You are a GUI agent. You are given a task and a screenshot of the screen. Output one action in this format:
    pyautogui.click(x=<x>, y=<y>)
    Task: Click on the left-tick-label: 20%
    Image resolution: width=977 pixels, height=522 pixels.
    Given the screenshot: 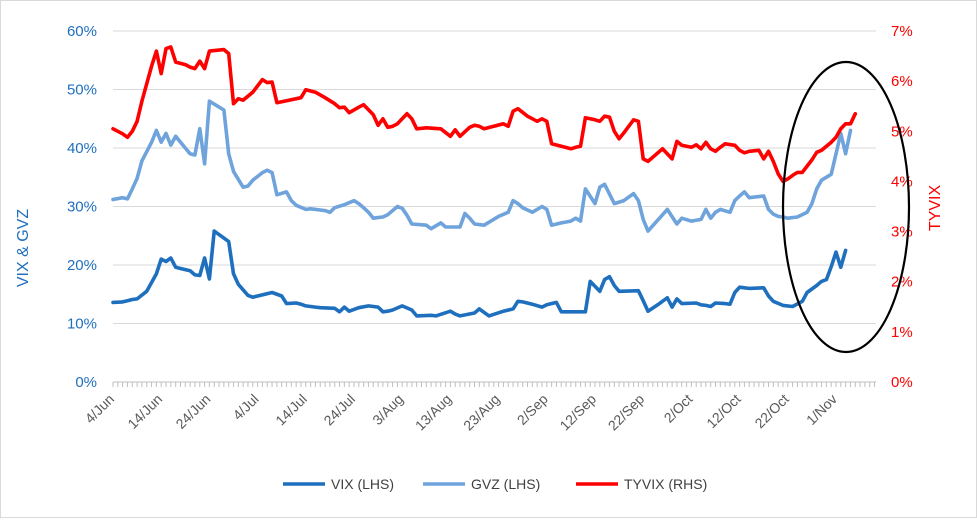 What is the action you would take?
    pyautogui.click(x=82, y=265)
    